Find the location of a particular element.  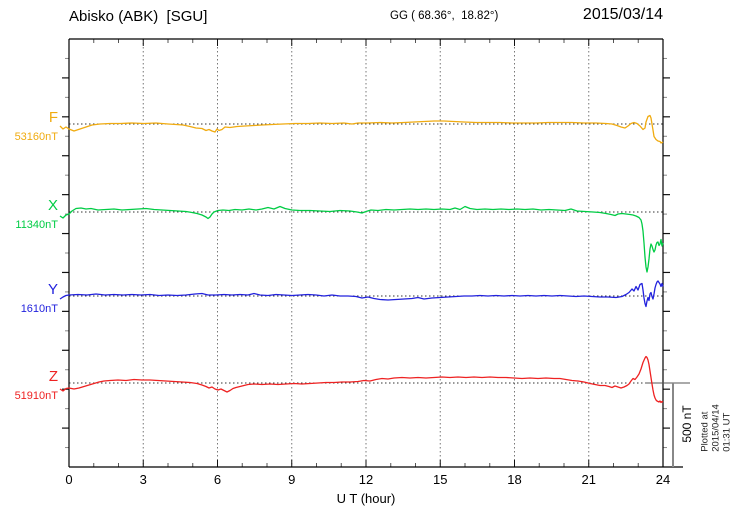

x-tick-label-0: 0 is located at coordinates (69, 479).